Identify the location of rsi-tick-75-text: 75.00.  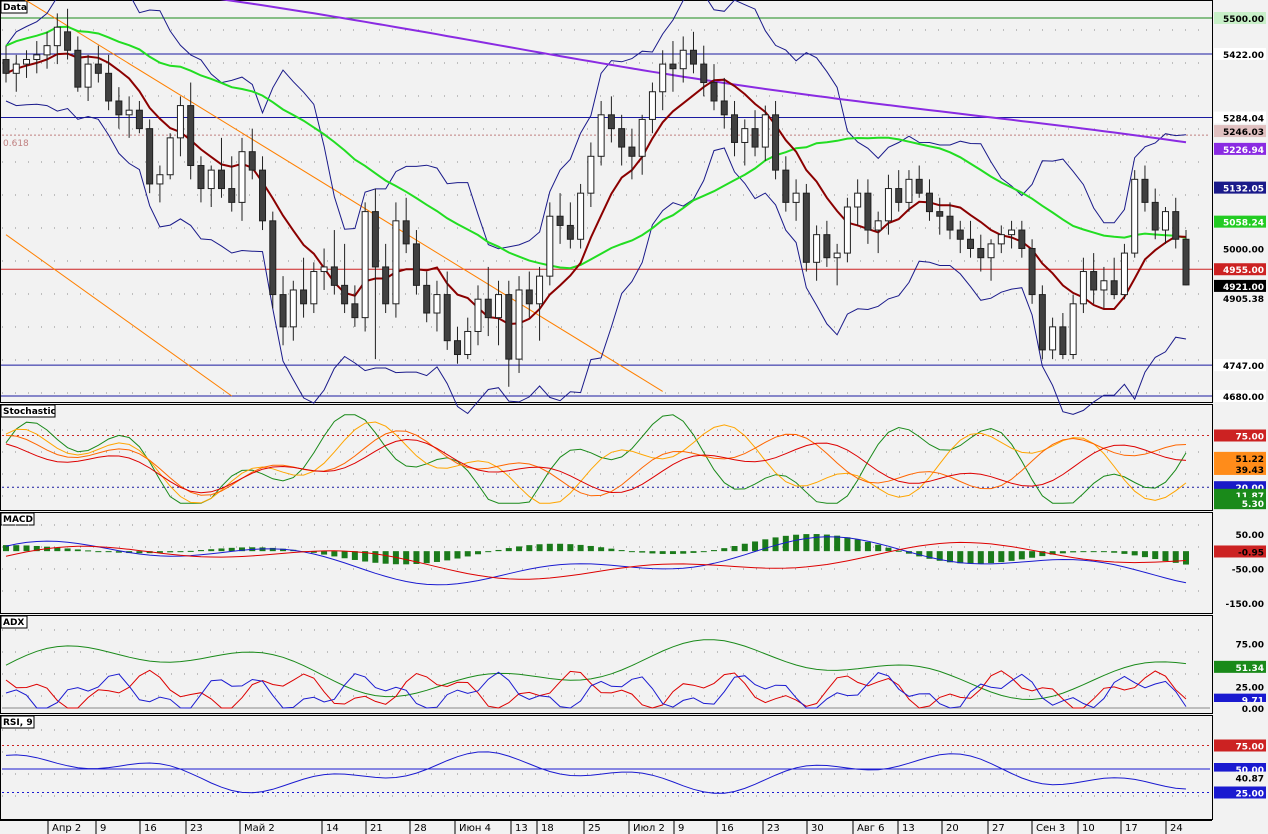
(1250, 748).